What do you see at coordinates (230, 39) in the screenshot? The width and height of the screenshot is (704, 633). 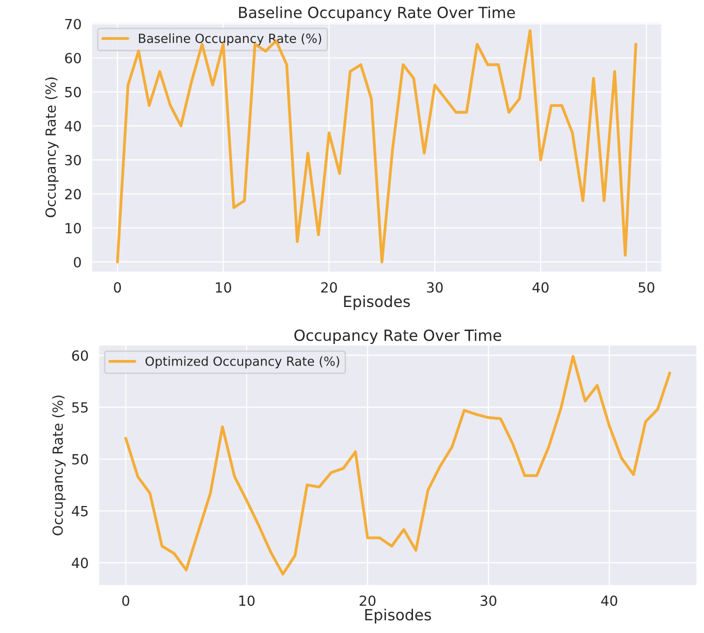 I see `legend-label: Baseline Occupancy Rate (%)` at bounding box center [230, 39].